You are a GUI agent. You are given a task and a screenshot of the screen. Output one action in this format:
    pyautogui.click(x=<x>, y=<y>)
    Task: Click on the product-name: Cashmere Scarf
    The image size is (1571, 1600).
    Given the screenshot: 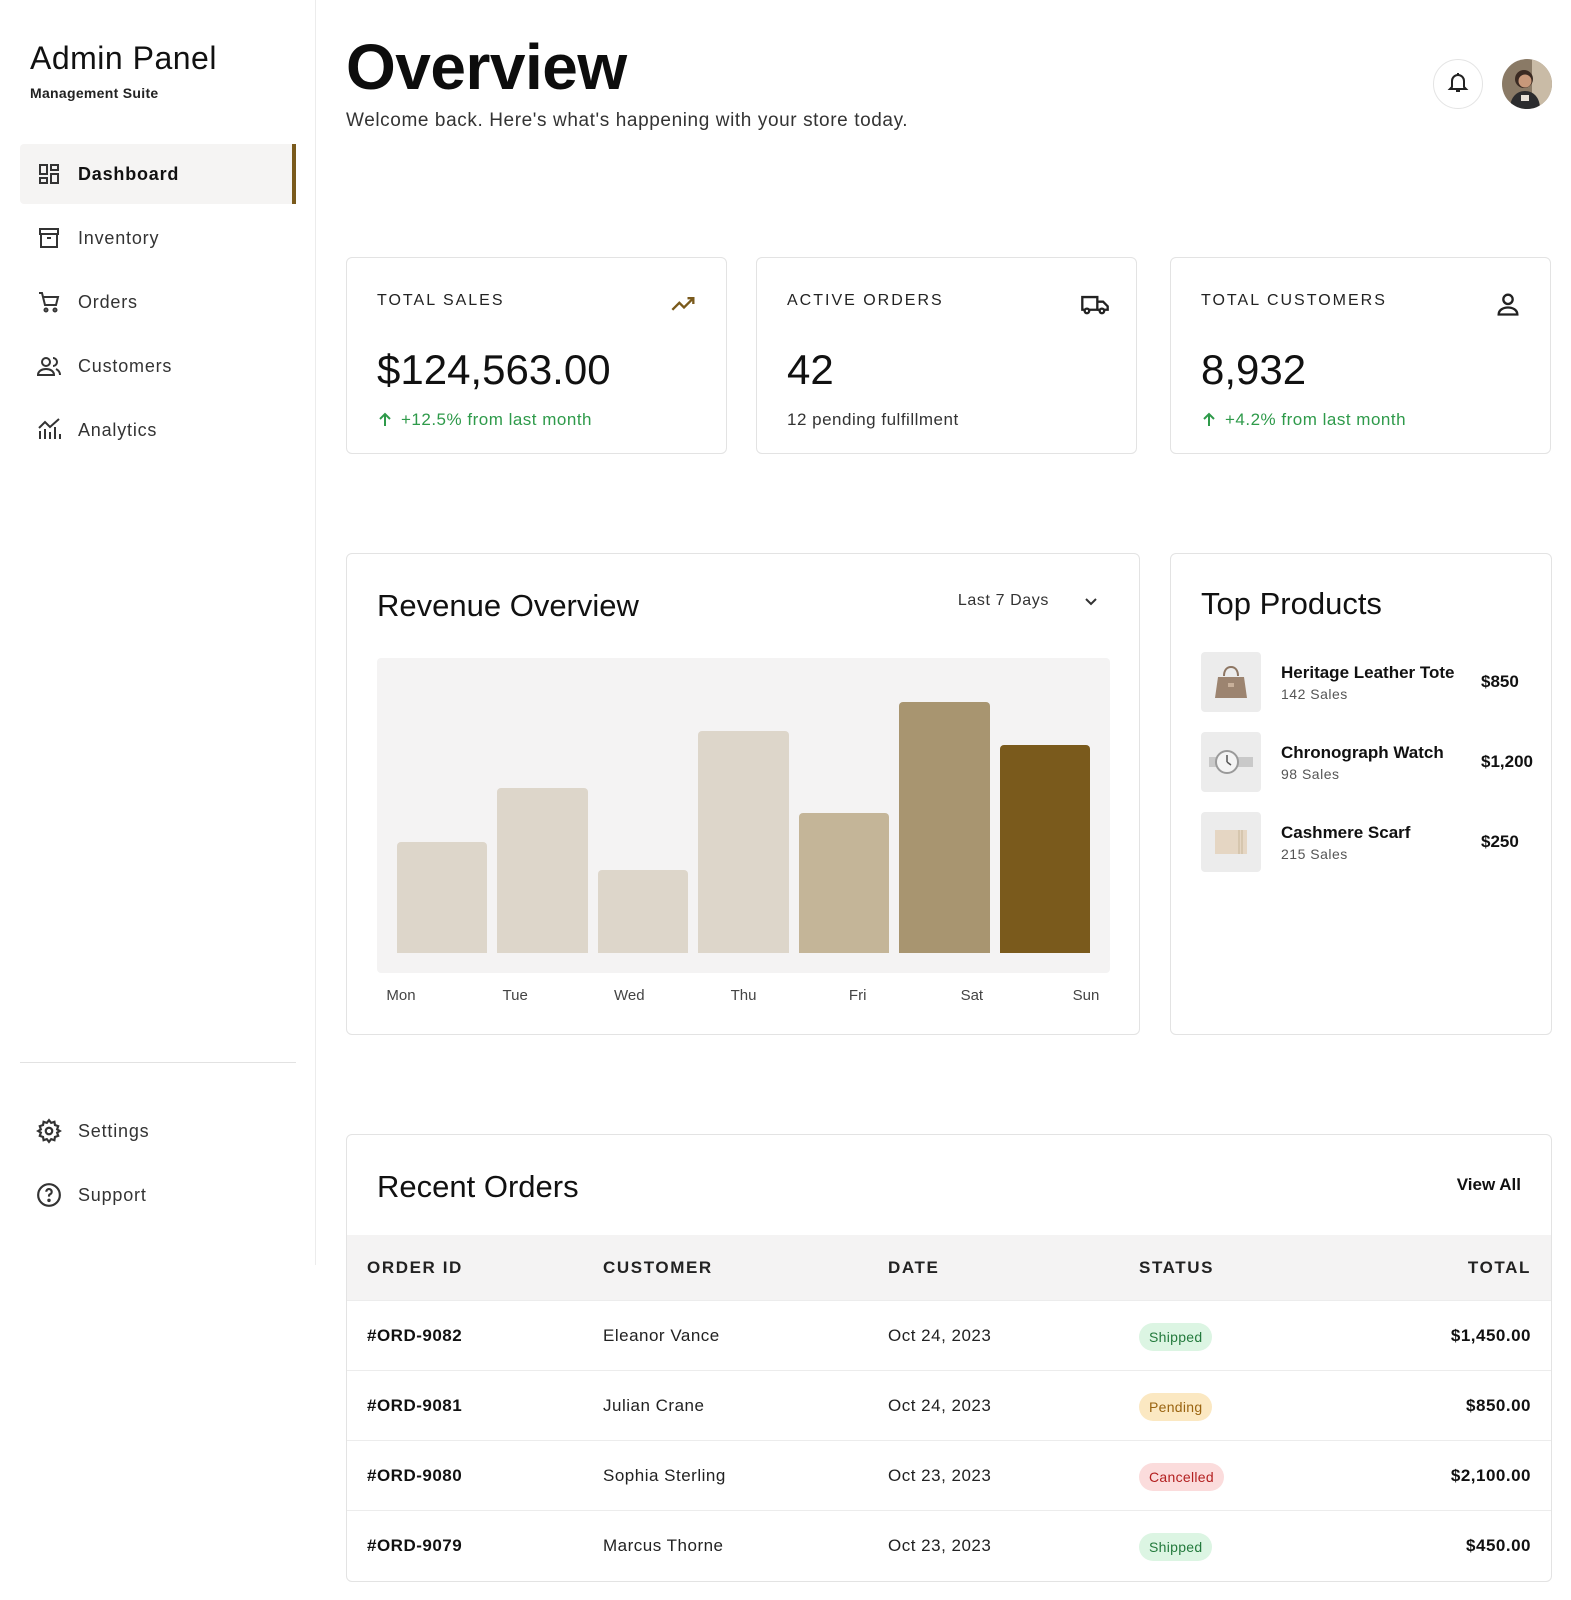 What is the action you would take?
    pyautogui.click(x=1346, y=832)
    